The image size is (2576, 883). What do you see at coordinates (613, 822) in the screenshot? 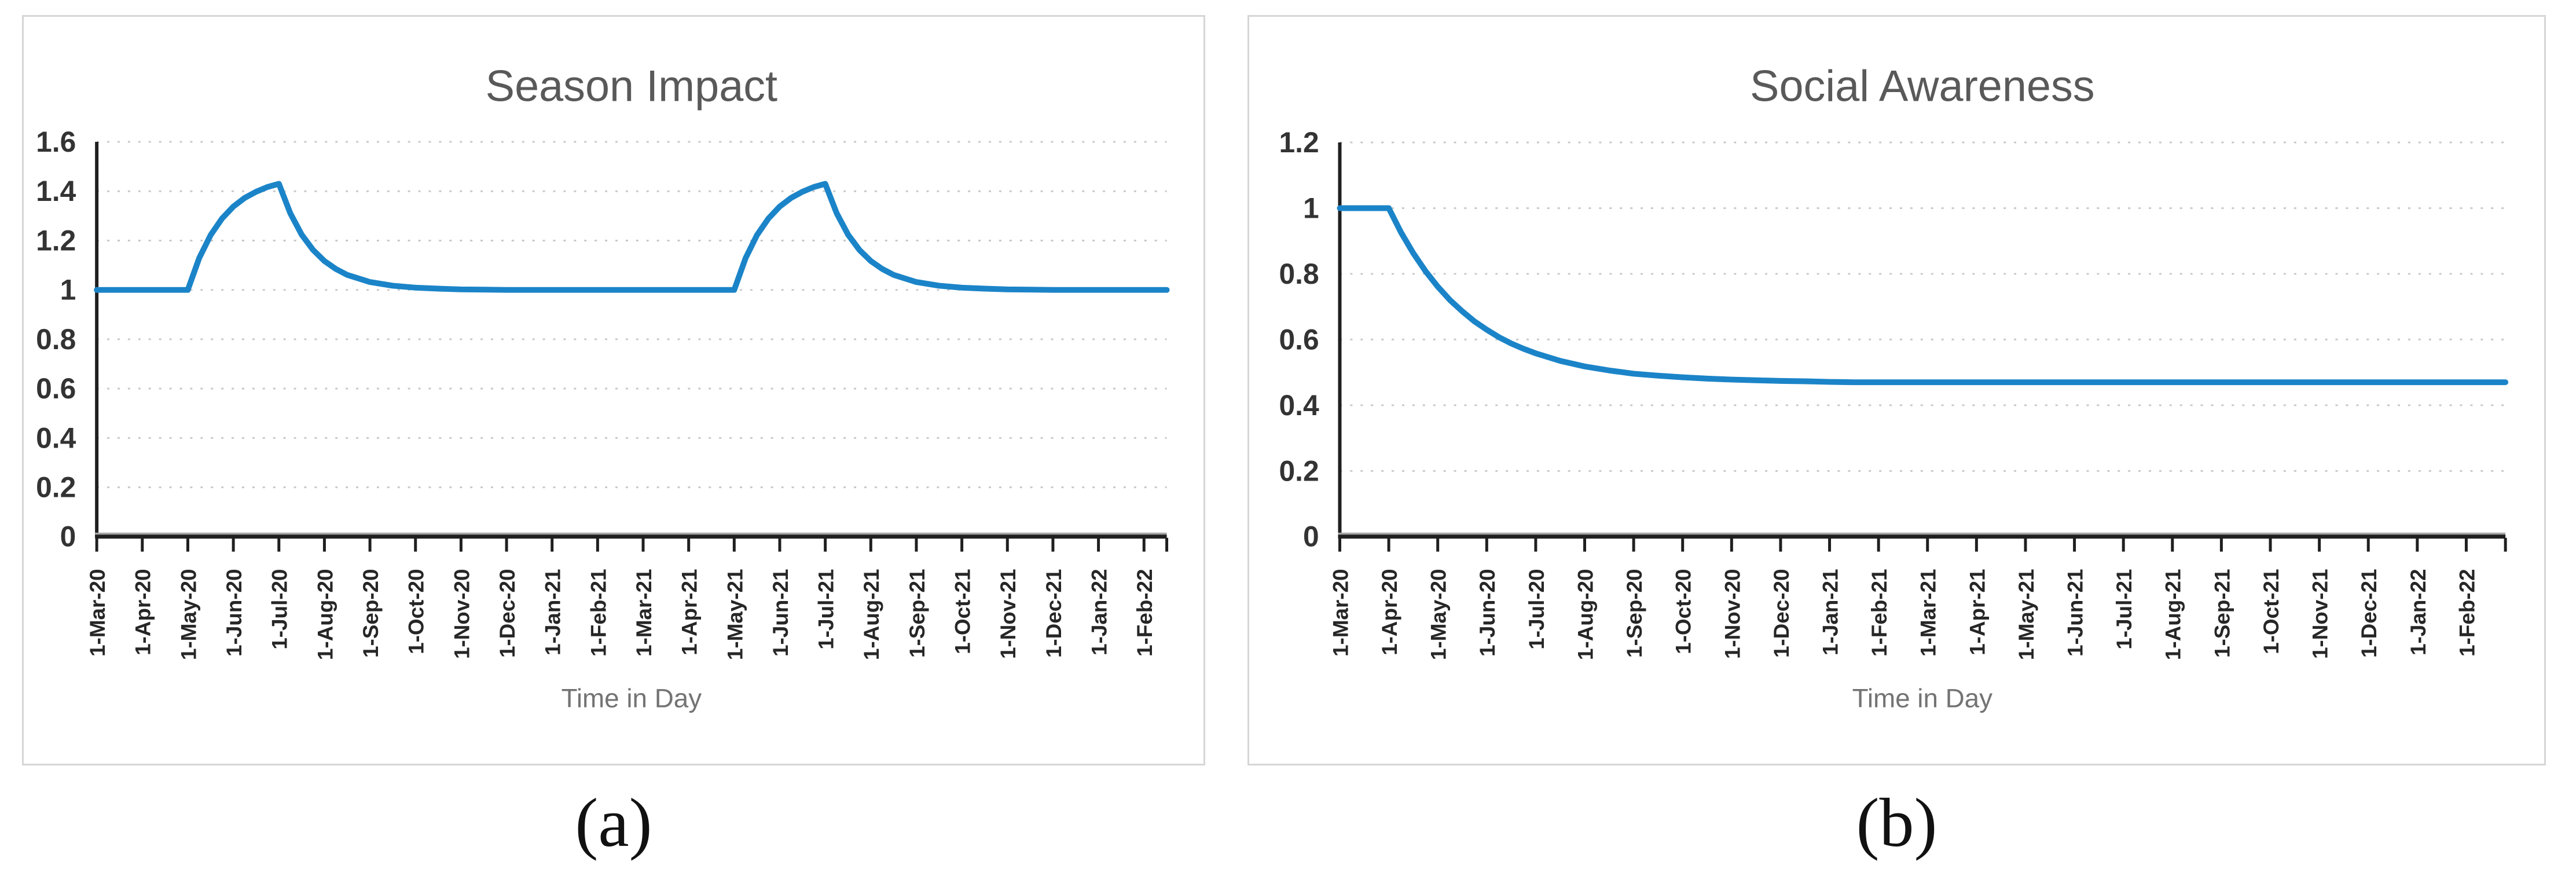
I see `caption-a: (a)` at bounding box center [613, 822].